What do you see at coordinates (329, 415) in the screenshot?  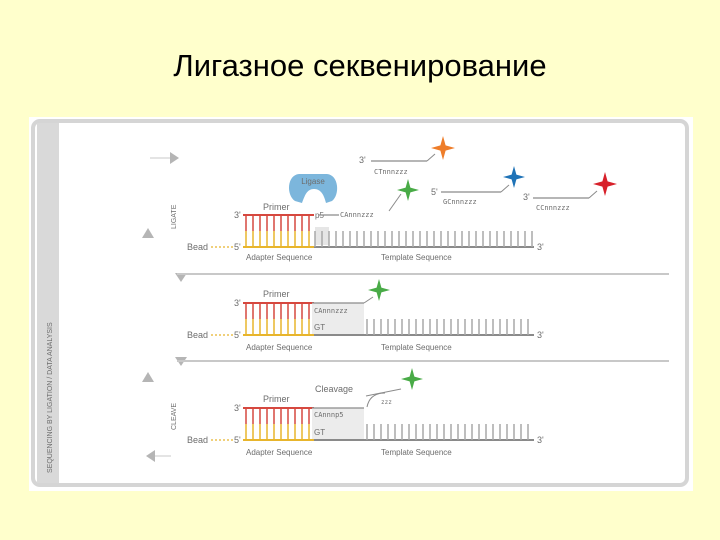 I see `bound-probe: CAnnnp5` at bounding box center [329, 415].